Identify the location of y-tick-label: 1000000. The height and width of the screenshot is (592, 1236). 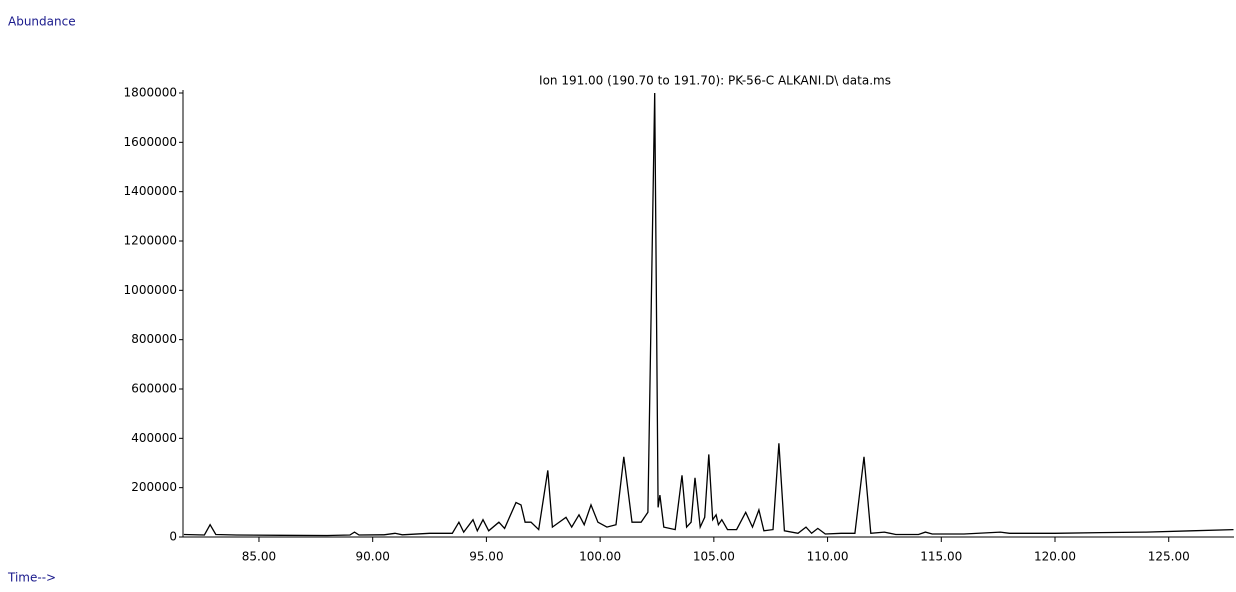
(150, 290).